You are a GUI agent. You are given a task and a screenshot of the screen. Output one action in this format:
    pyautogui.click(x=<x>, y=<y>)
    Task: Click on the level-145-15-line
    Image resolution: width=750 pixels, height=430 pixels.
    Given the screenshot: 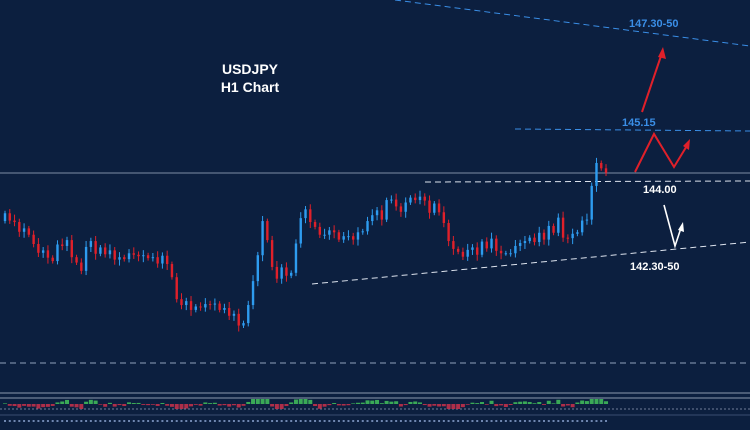 What is the action you would take?
    pyautogui.click(x=632, y=130)
    